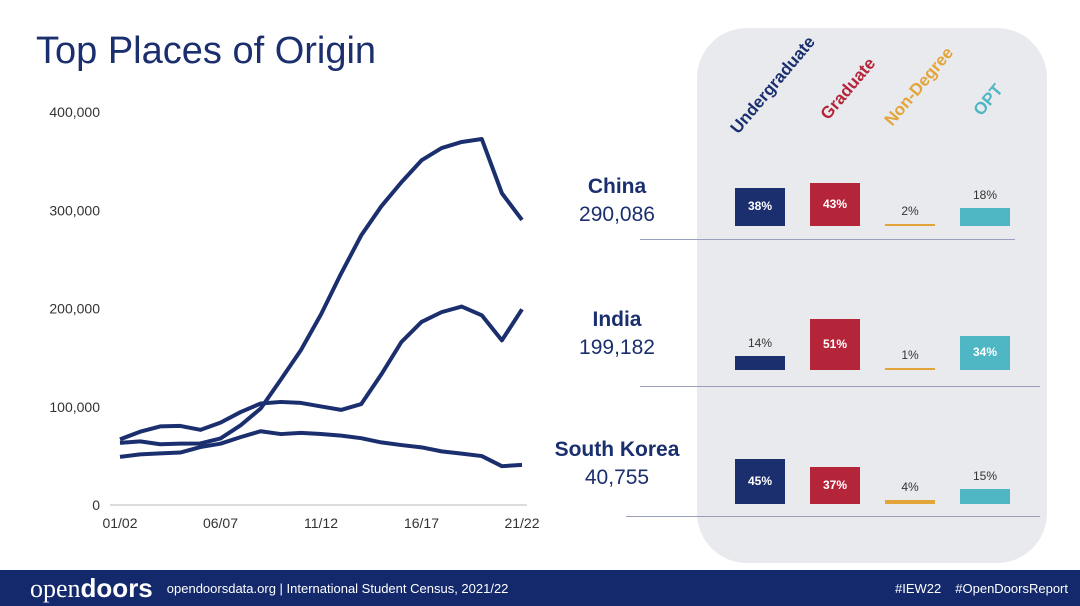  Describe the element at coordinates (74, 112) in the screenshot. I see `y-tick-label: 400,000` at that location.